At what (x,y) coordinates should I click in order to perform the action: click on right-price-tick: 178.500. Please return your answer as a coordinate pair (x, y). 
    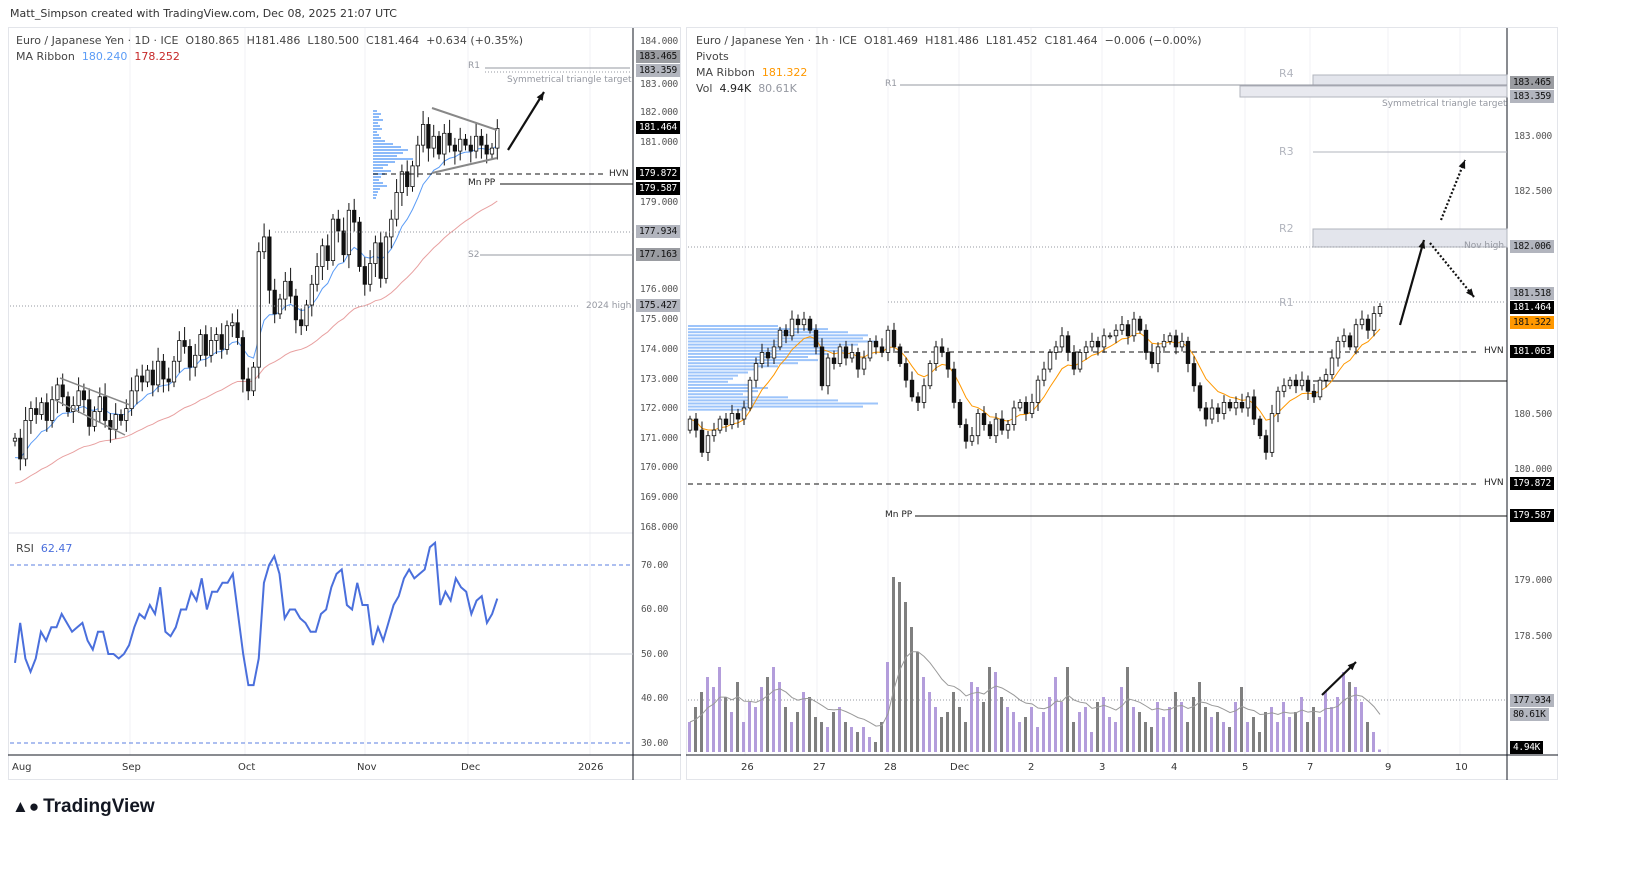
    Looking at the image, I should click on (1533, 636).